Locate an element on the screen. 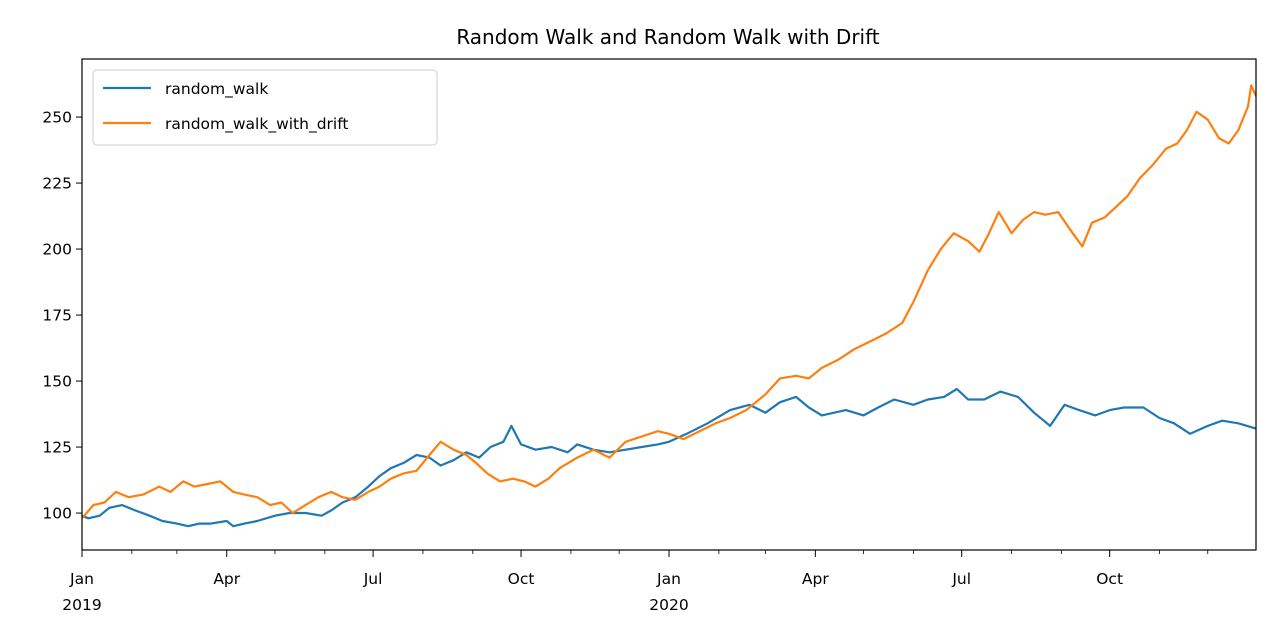 Image resolution: width=1280 pixels, height=640 pixels. x-tick-year-label: 2020 is located at coordinates (668, 605).